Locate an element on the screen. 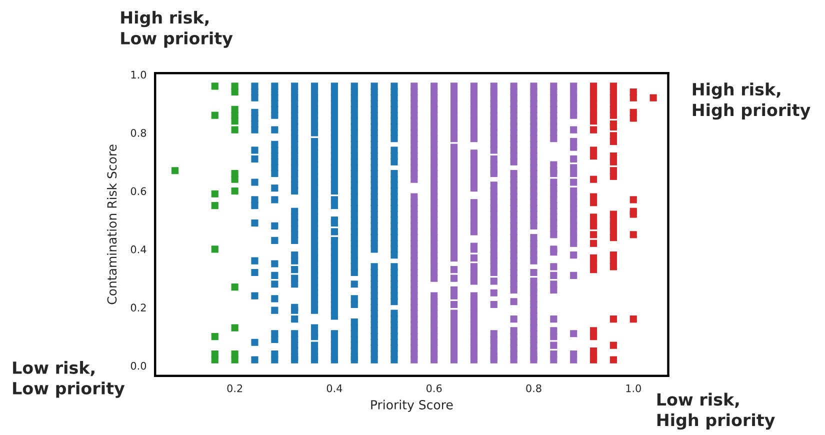  y-axis-title: Contamination Risk Score is located at coordinates (111, 224).